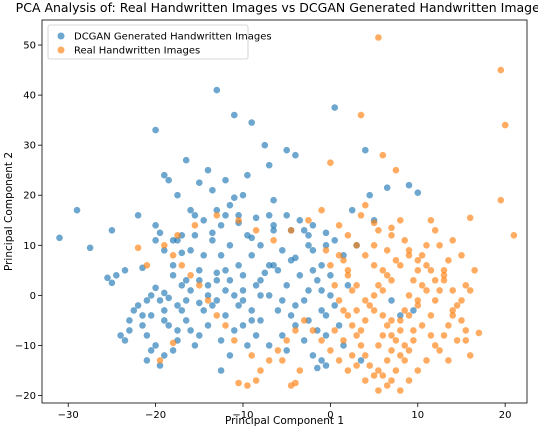 This screenshot has width=538, height=426. Describe the element at coordinates (29, 146) in the screenshot. I see `y-tick-label: 30` at that location.